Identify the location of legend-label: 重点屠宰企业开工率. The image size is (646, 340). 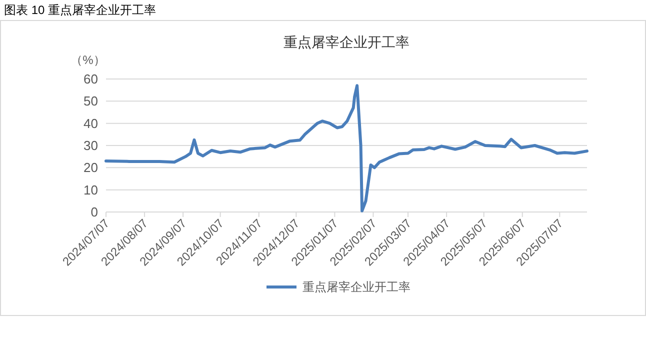
(356, 287).